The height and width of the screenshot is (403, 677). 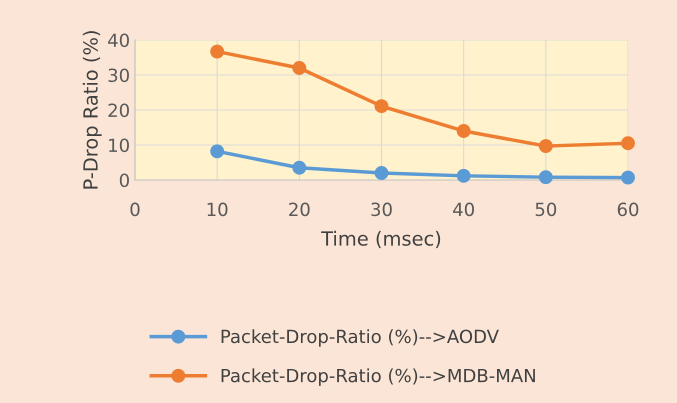 What do you see at coordinates (628, 209) in the screenshot?
I see `x-tick-label: 60` at bounding box center [628, 209].